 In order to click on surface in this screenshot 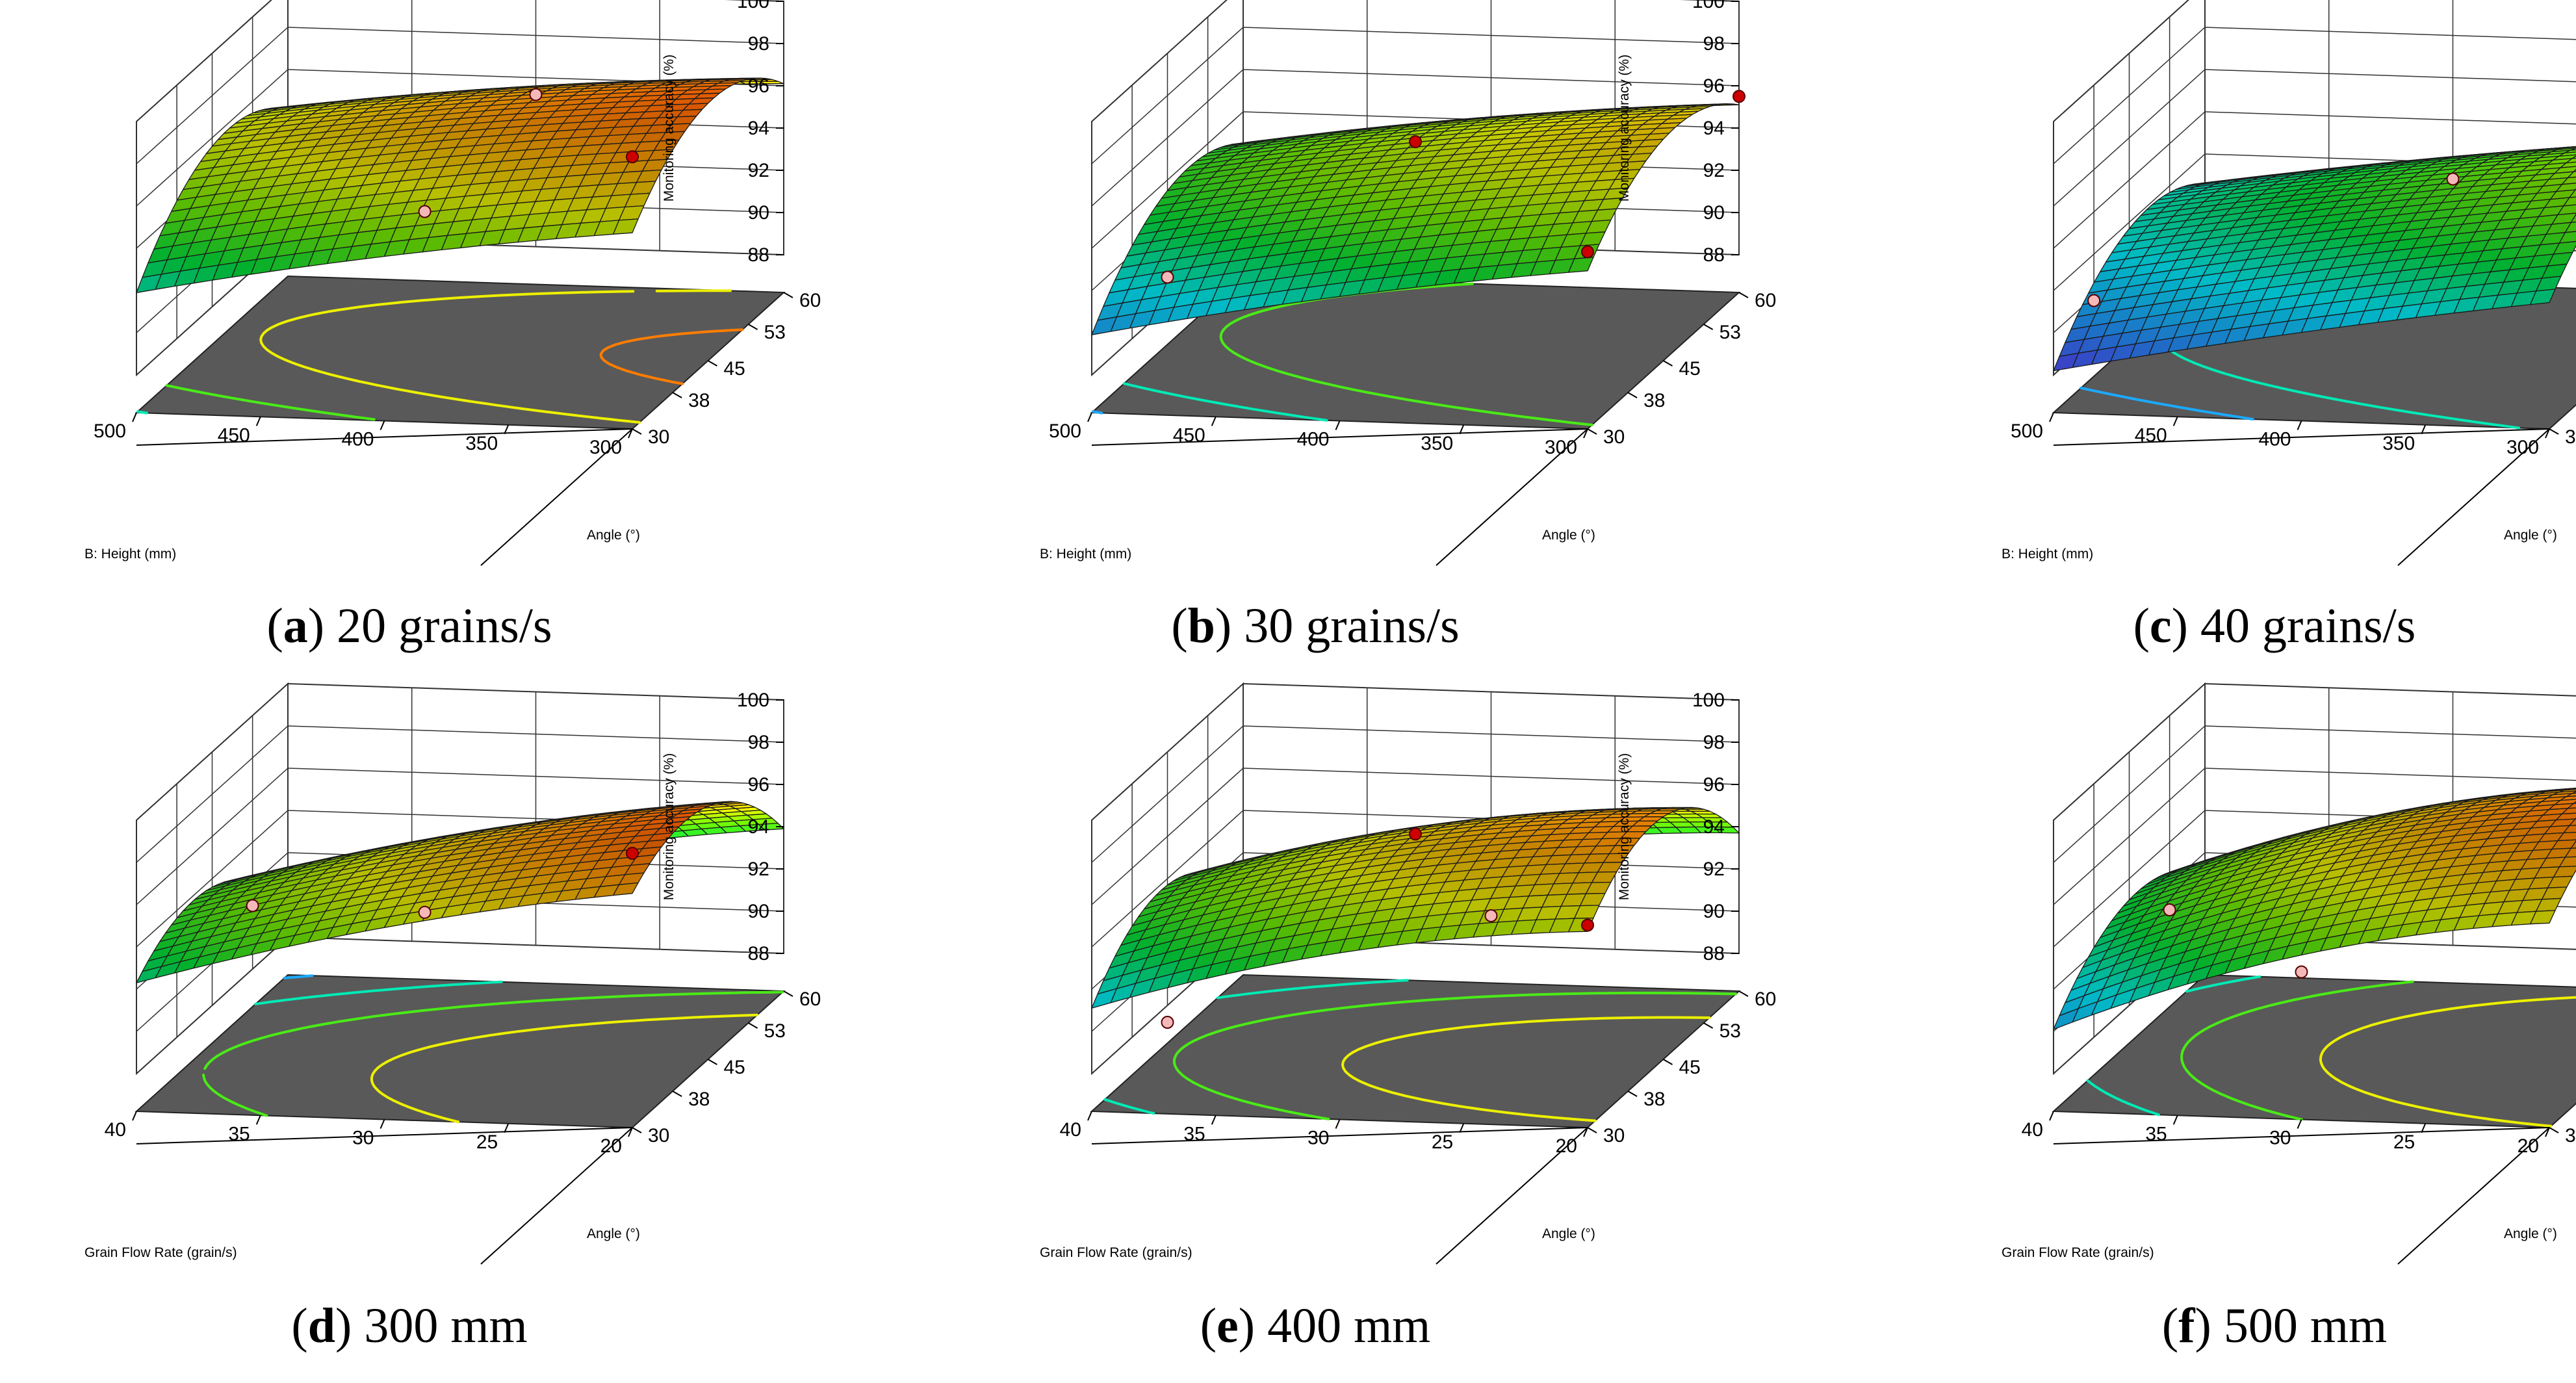, I will do `click(1415, 219)`.